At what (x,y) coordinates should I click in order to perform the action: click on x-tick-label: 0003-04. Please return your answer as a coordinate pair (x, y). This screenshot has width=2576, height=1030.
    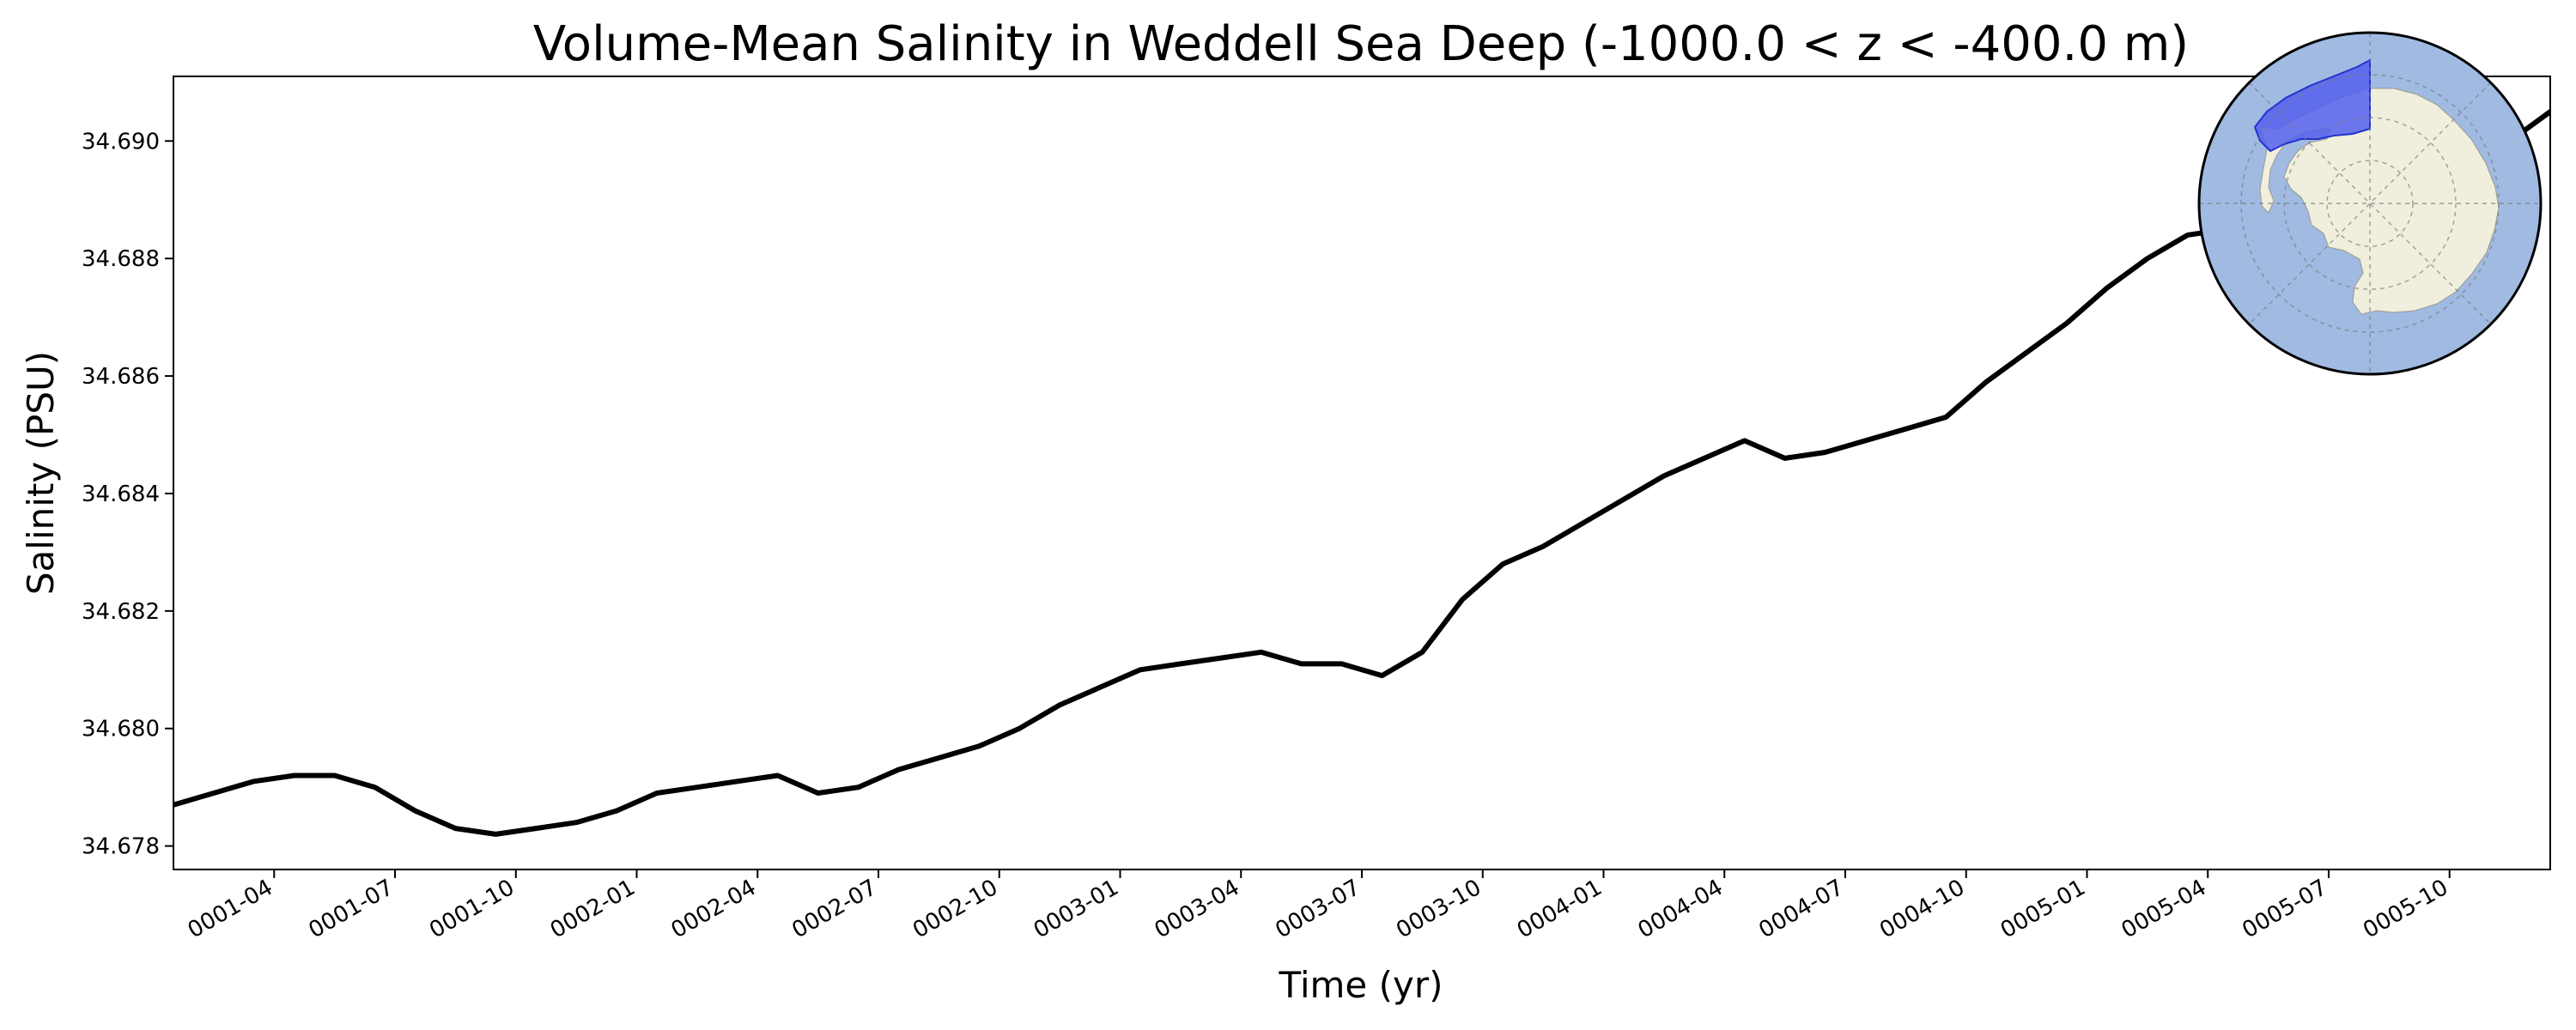
    Looking at the image, I should click on (1197, 909).